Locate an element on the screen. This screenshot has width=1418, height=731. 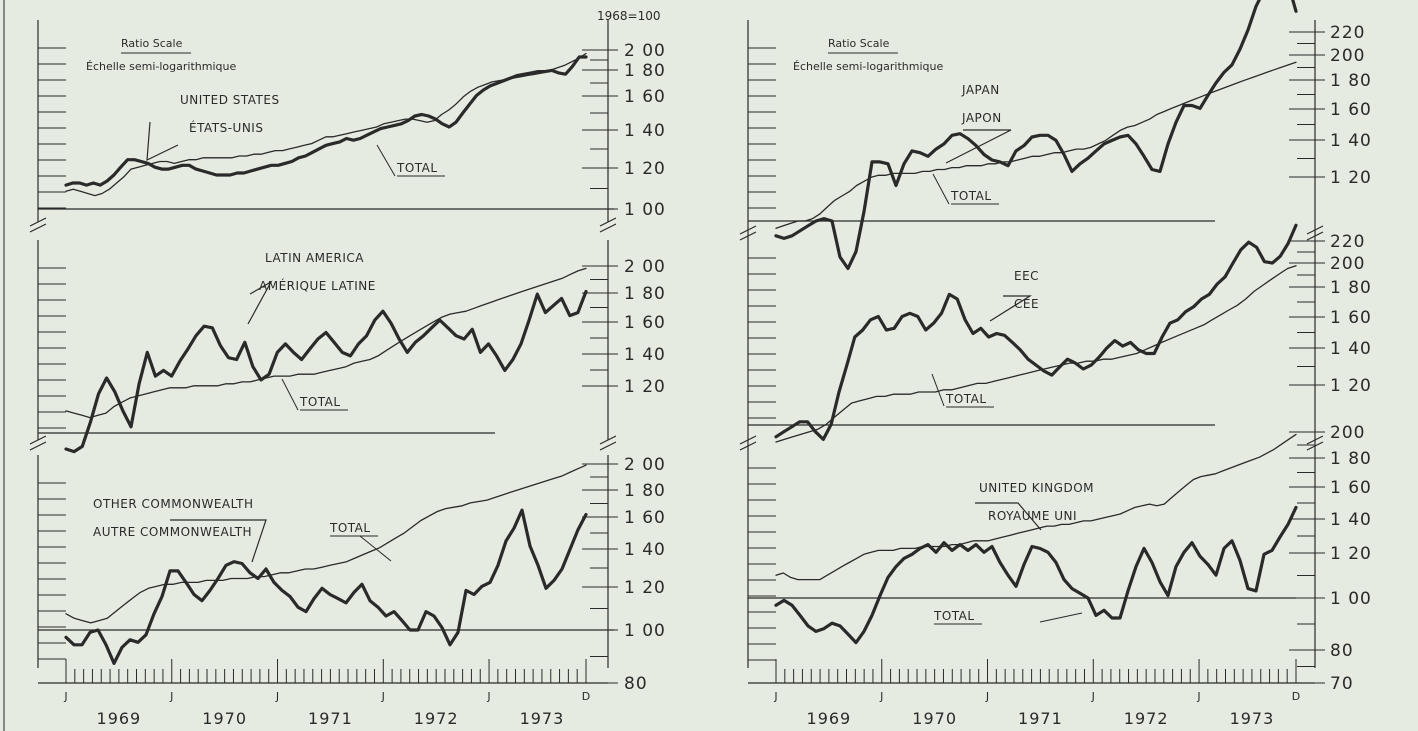
scale-note-line-2: Échelle semi-logarithmique is located at coordinates (161, 66).